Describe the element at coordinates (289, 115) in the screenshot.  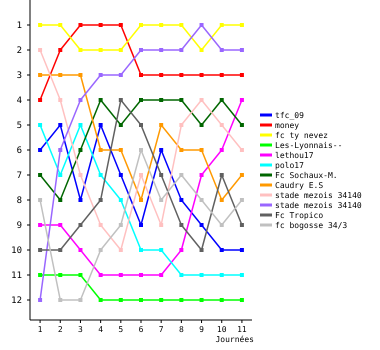
I see `legend-label: tfc_09` at that location.